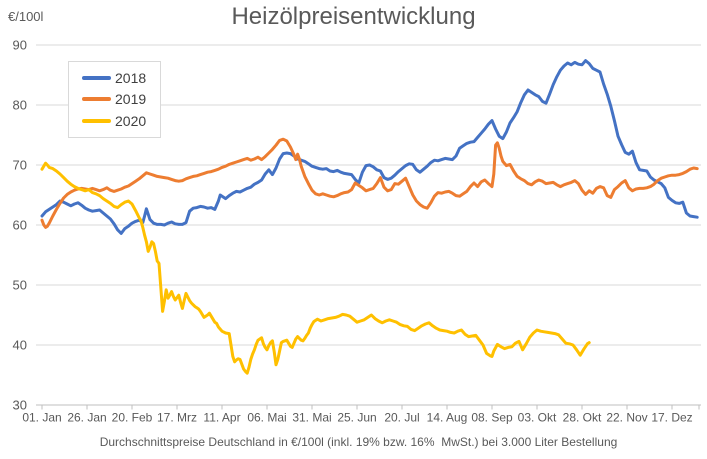  I want to click on x-tick-label: 17. Dez, so click(671, 418).